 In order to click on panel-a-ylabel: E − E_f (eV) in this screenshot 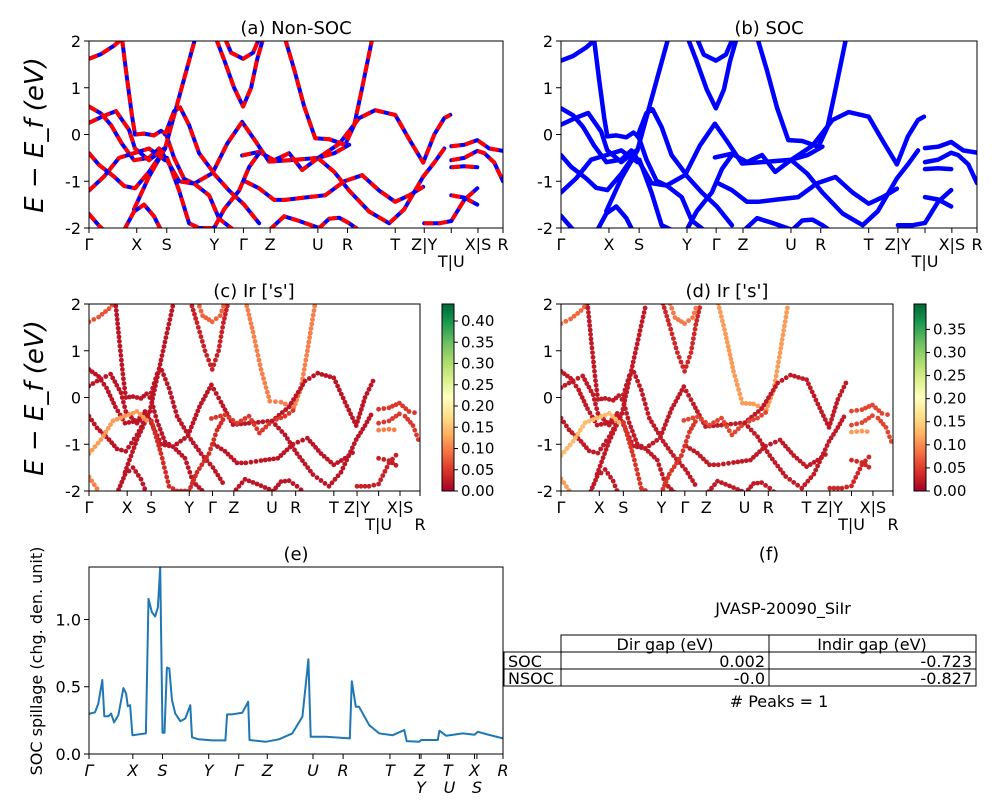, I will do `click(35, 135)`.